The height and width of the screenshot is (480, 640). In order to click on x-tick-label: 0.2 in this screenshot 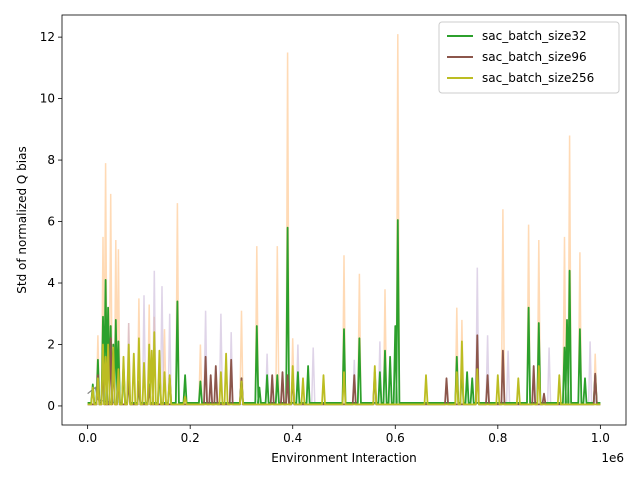, I will do `click(190, 438)`.